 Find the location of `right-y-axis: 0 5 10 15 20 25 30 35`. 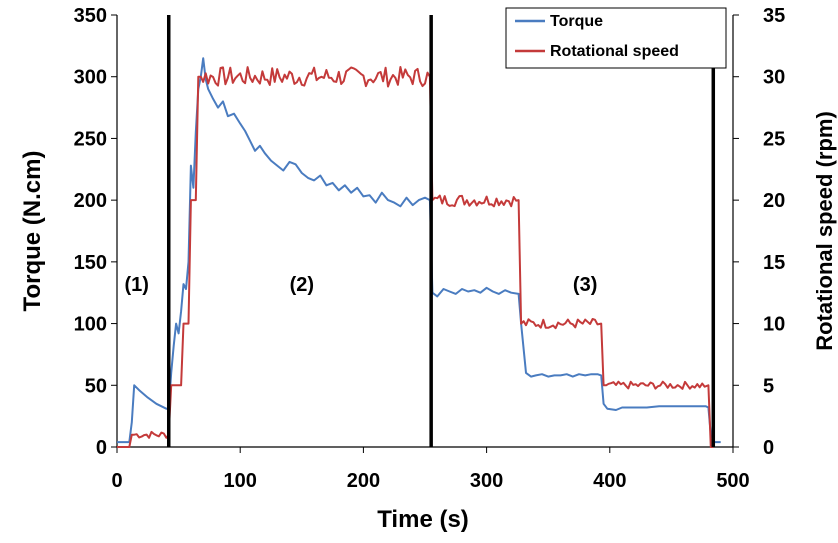

right-y-axis: 0 5 10 15 20 25 30 35 is located at coordinates (758, 232).